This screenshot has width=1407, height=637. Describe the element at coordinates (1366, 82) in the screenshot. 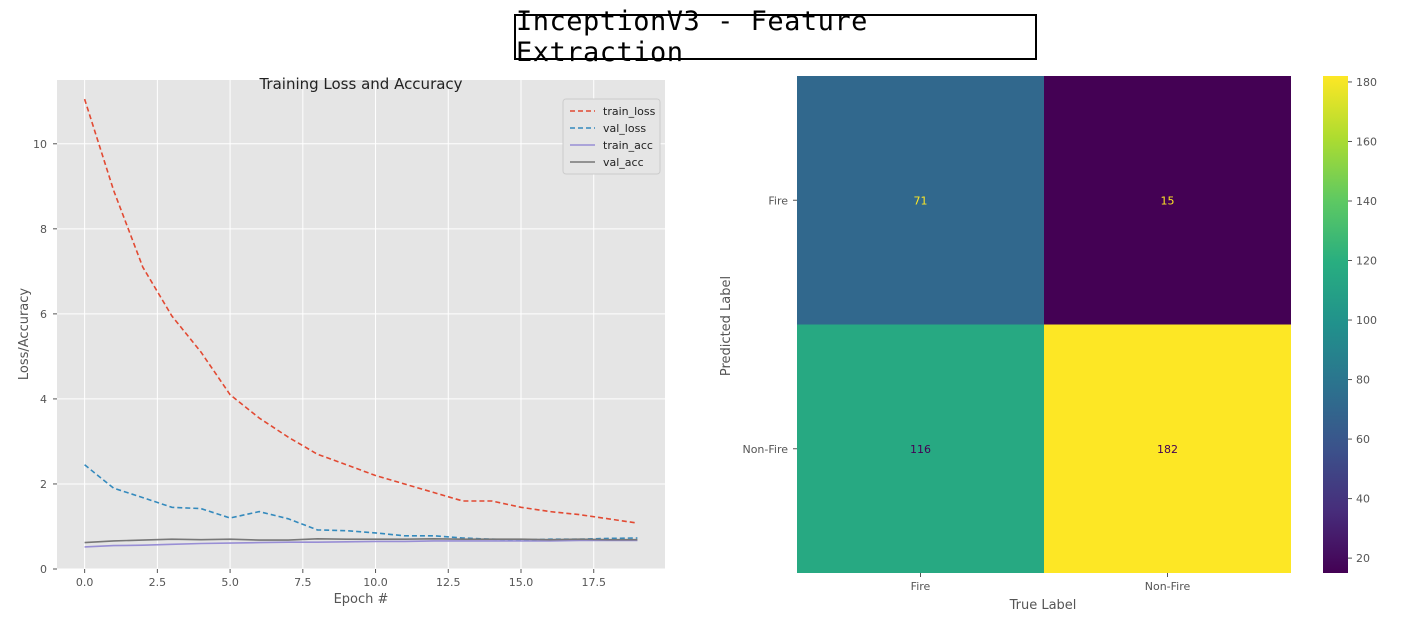

I see `colorbar-tick-label: 180` at that location.